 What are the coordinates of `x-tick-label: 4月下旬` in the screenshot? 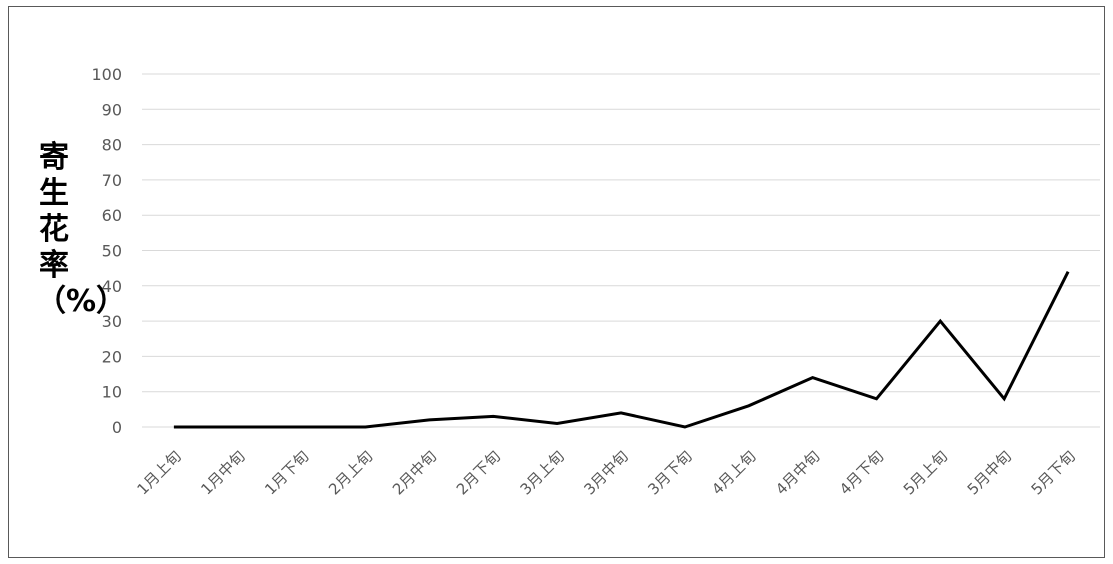 It's located at (861, 472).